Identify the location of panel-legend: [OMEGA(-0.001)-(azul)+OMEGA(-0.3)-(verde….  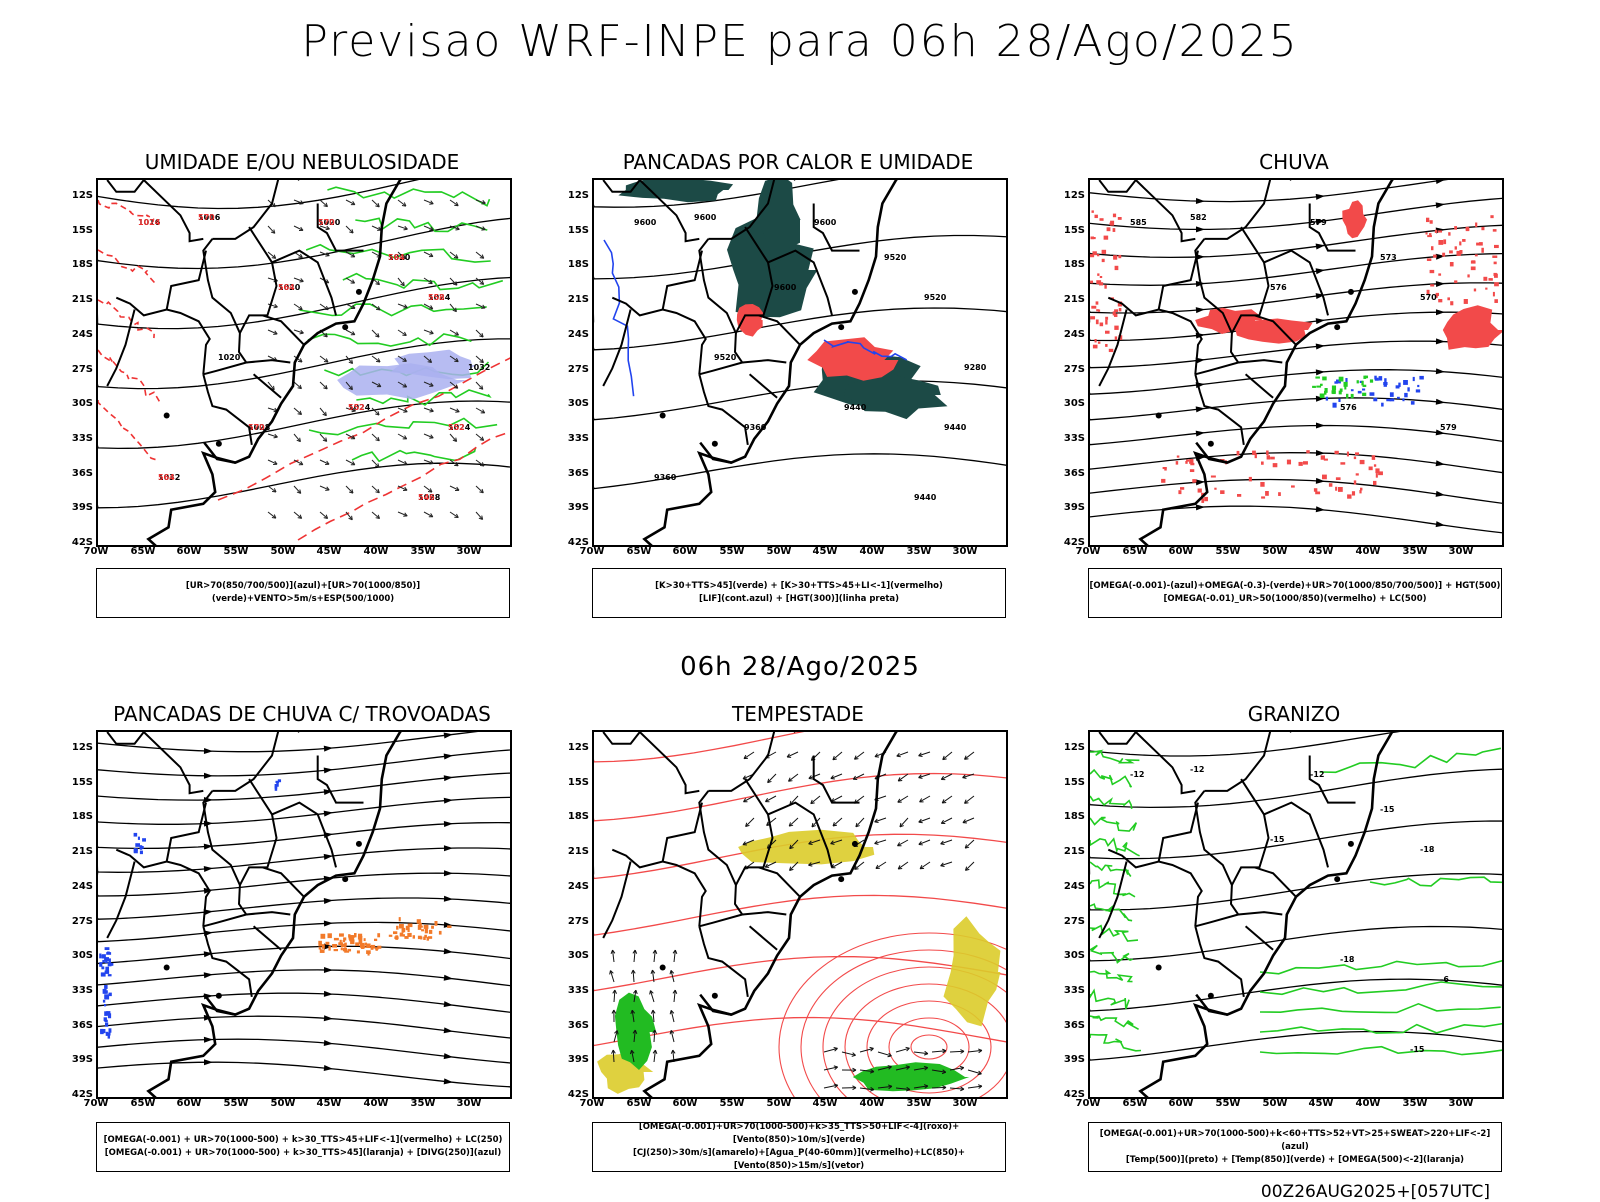
(1295, 593).